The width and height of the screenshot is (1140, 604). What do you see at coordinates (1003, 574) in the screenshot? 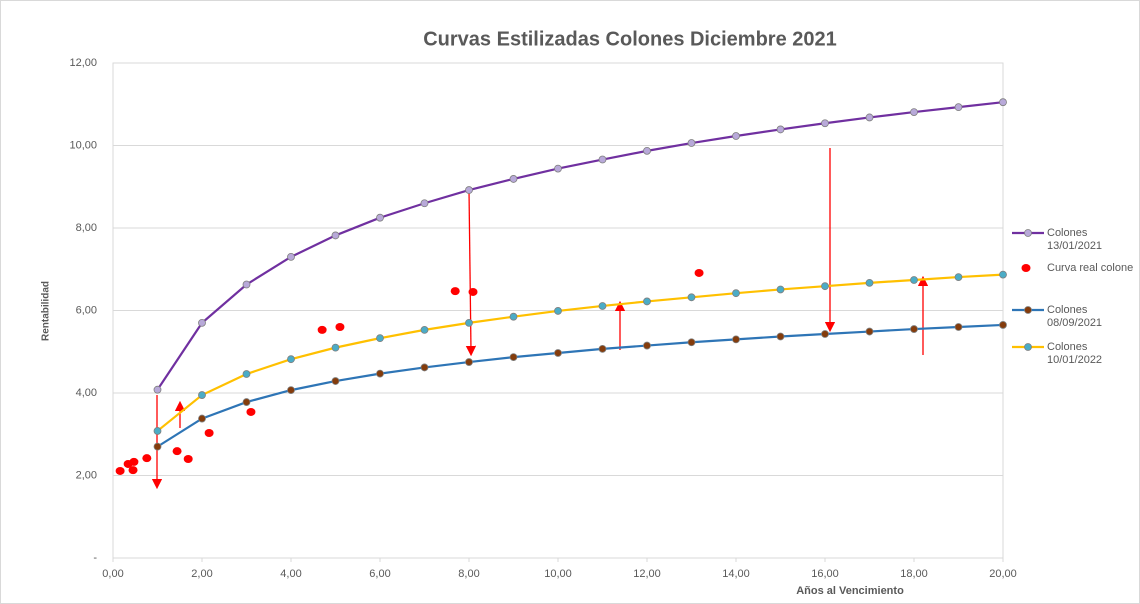
I see `x-tick-label: 20,00` at bounding box center [1003, 574].